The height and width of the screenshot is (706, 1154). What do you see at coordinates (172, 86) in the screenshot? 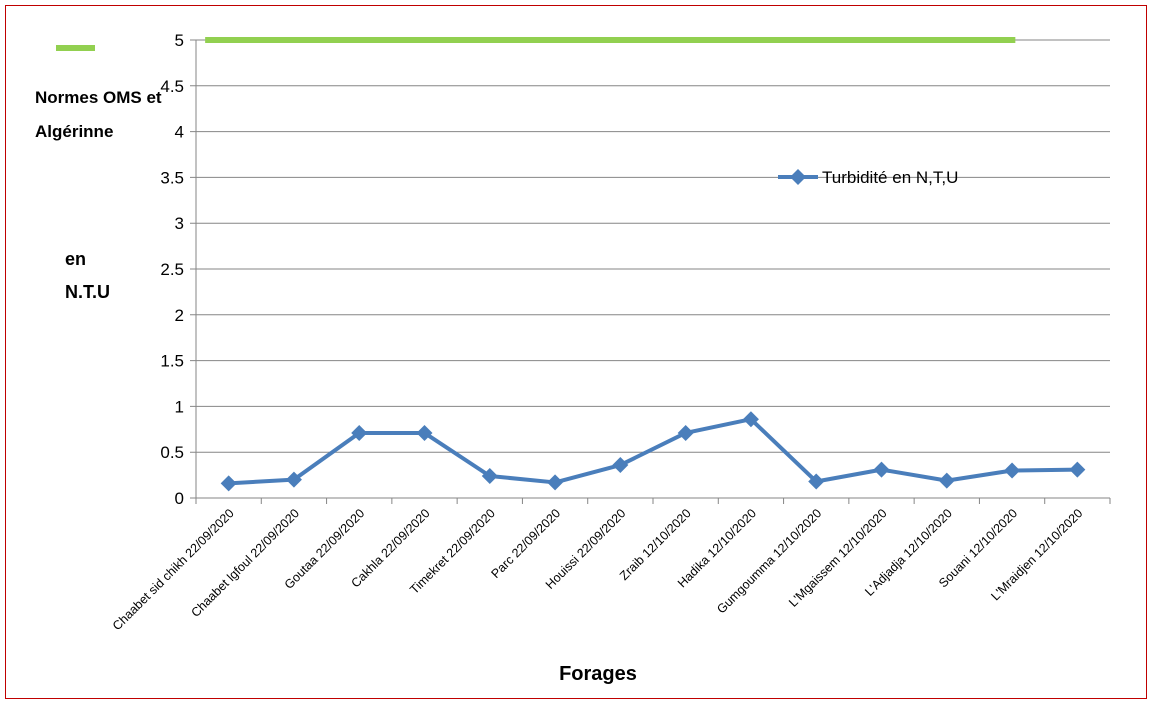
I see `y-tick-label: 4.5` at bounding box center [172, 86].